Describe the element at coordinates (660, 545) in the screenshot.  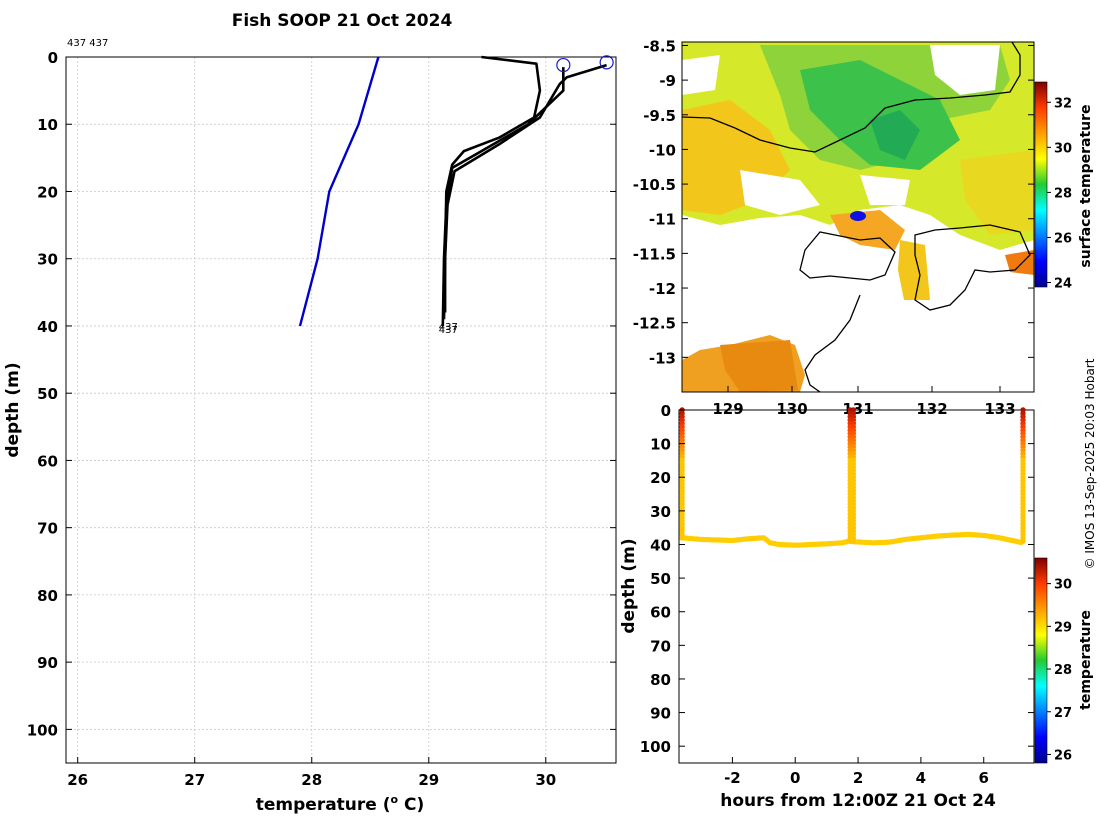
I see `timeseries-ytick-label: 40` at that location.